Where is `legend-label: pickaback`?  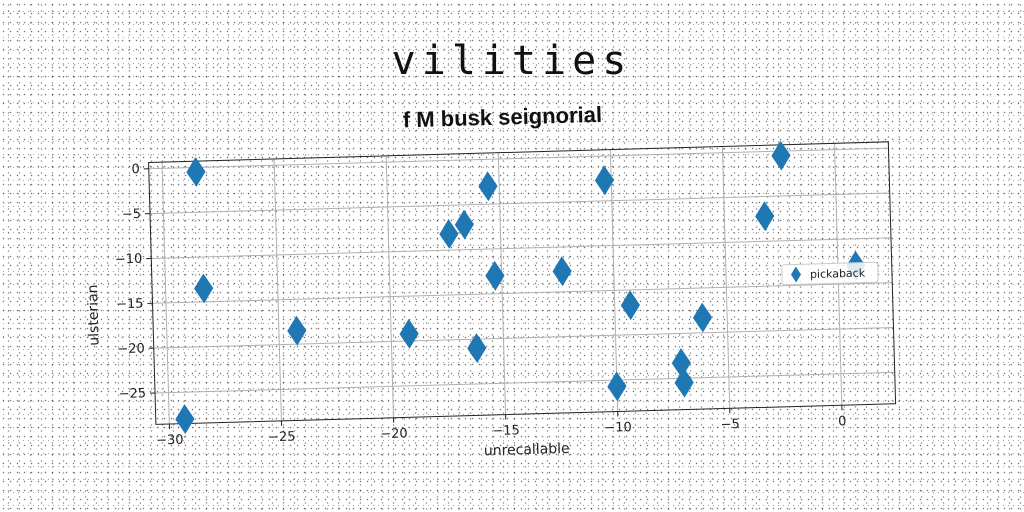
legend-label: pickaback is located at coordinates (838, 274).